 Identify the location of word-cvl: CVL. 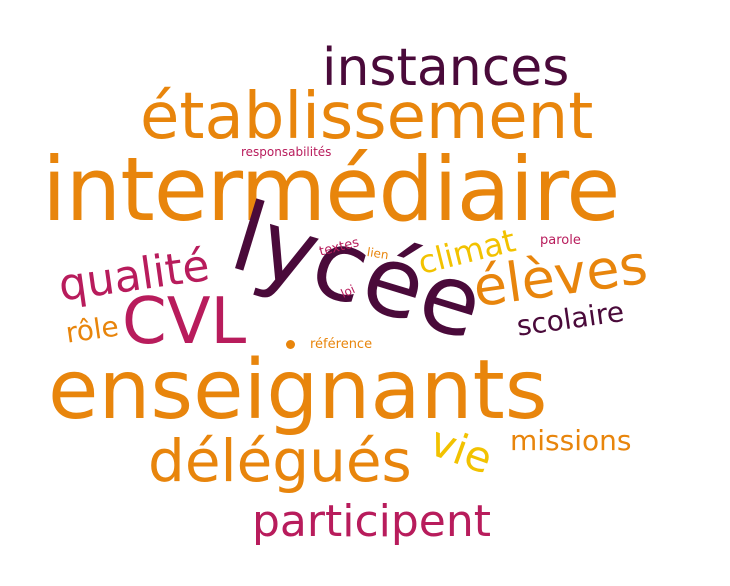
(184, 322).